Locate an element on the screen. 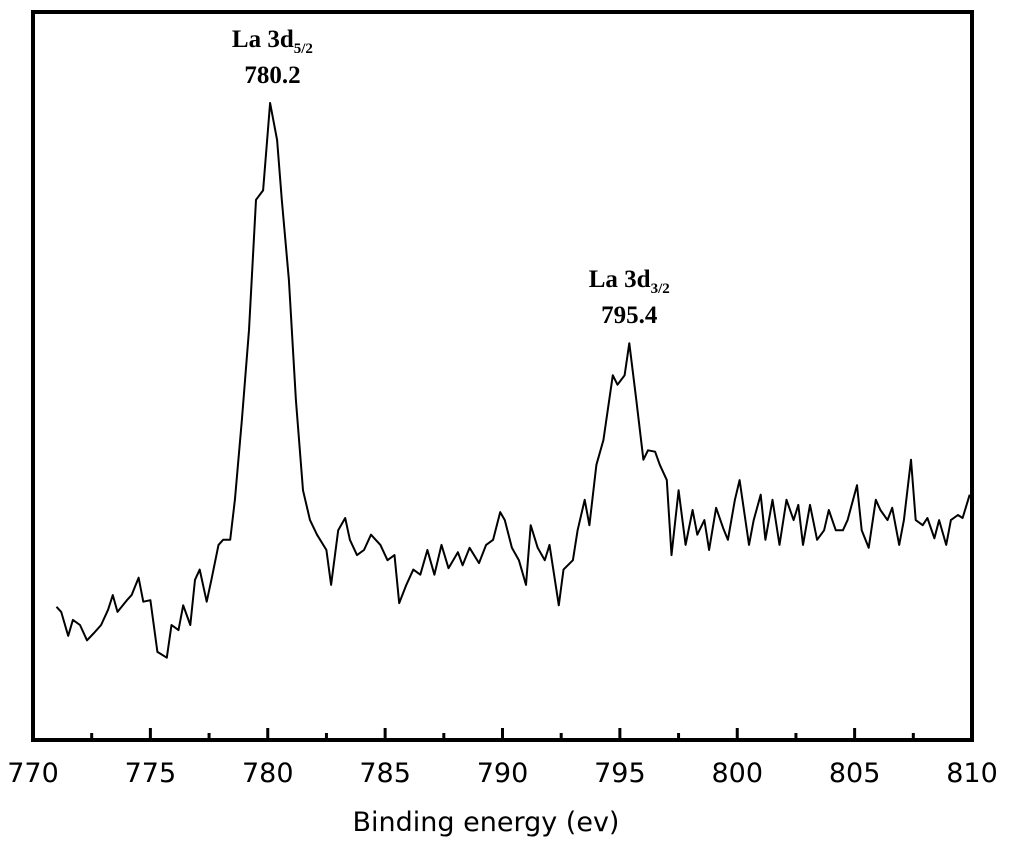 The height and width of the screenshot is (856, 1024). x-tick-label: 790 is located at coordinates (503, 773).